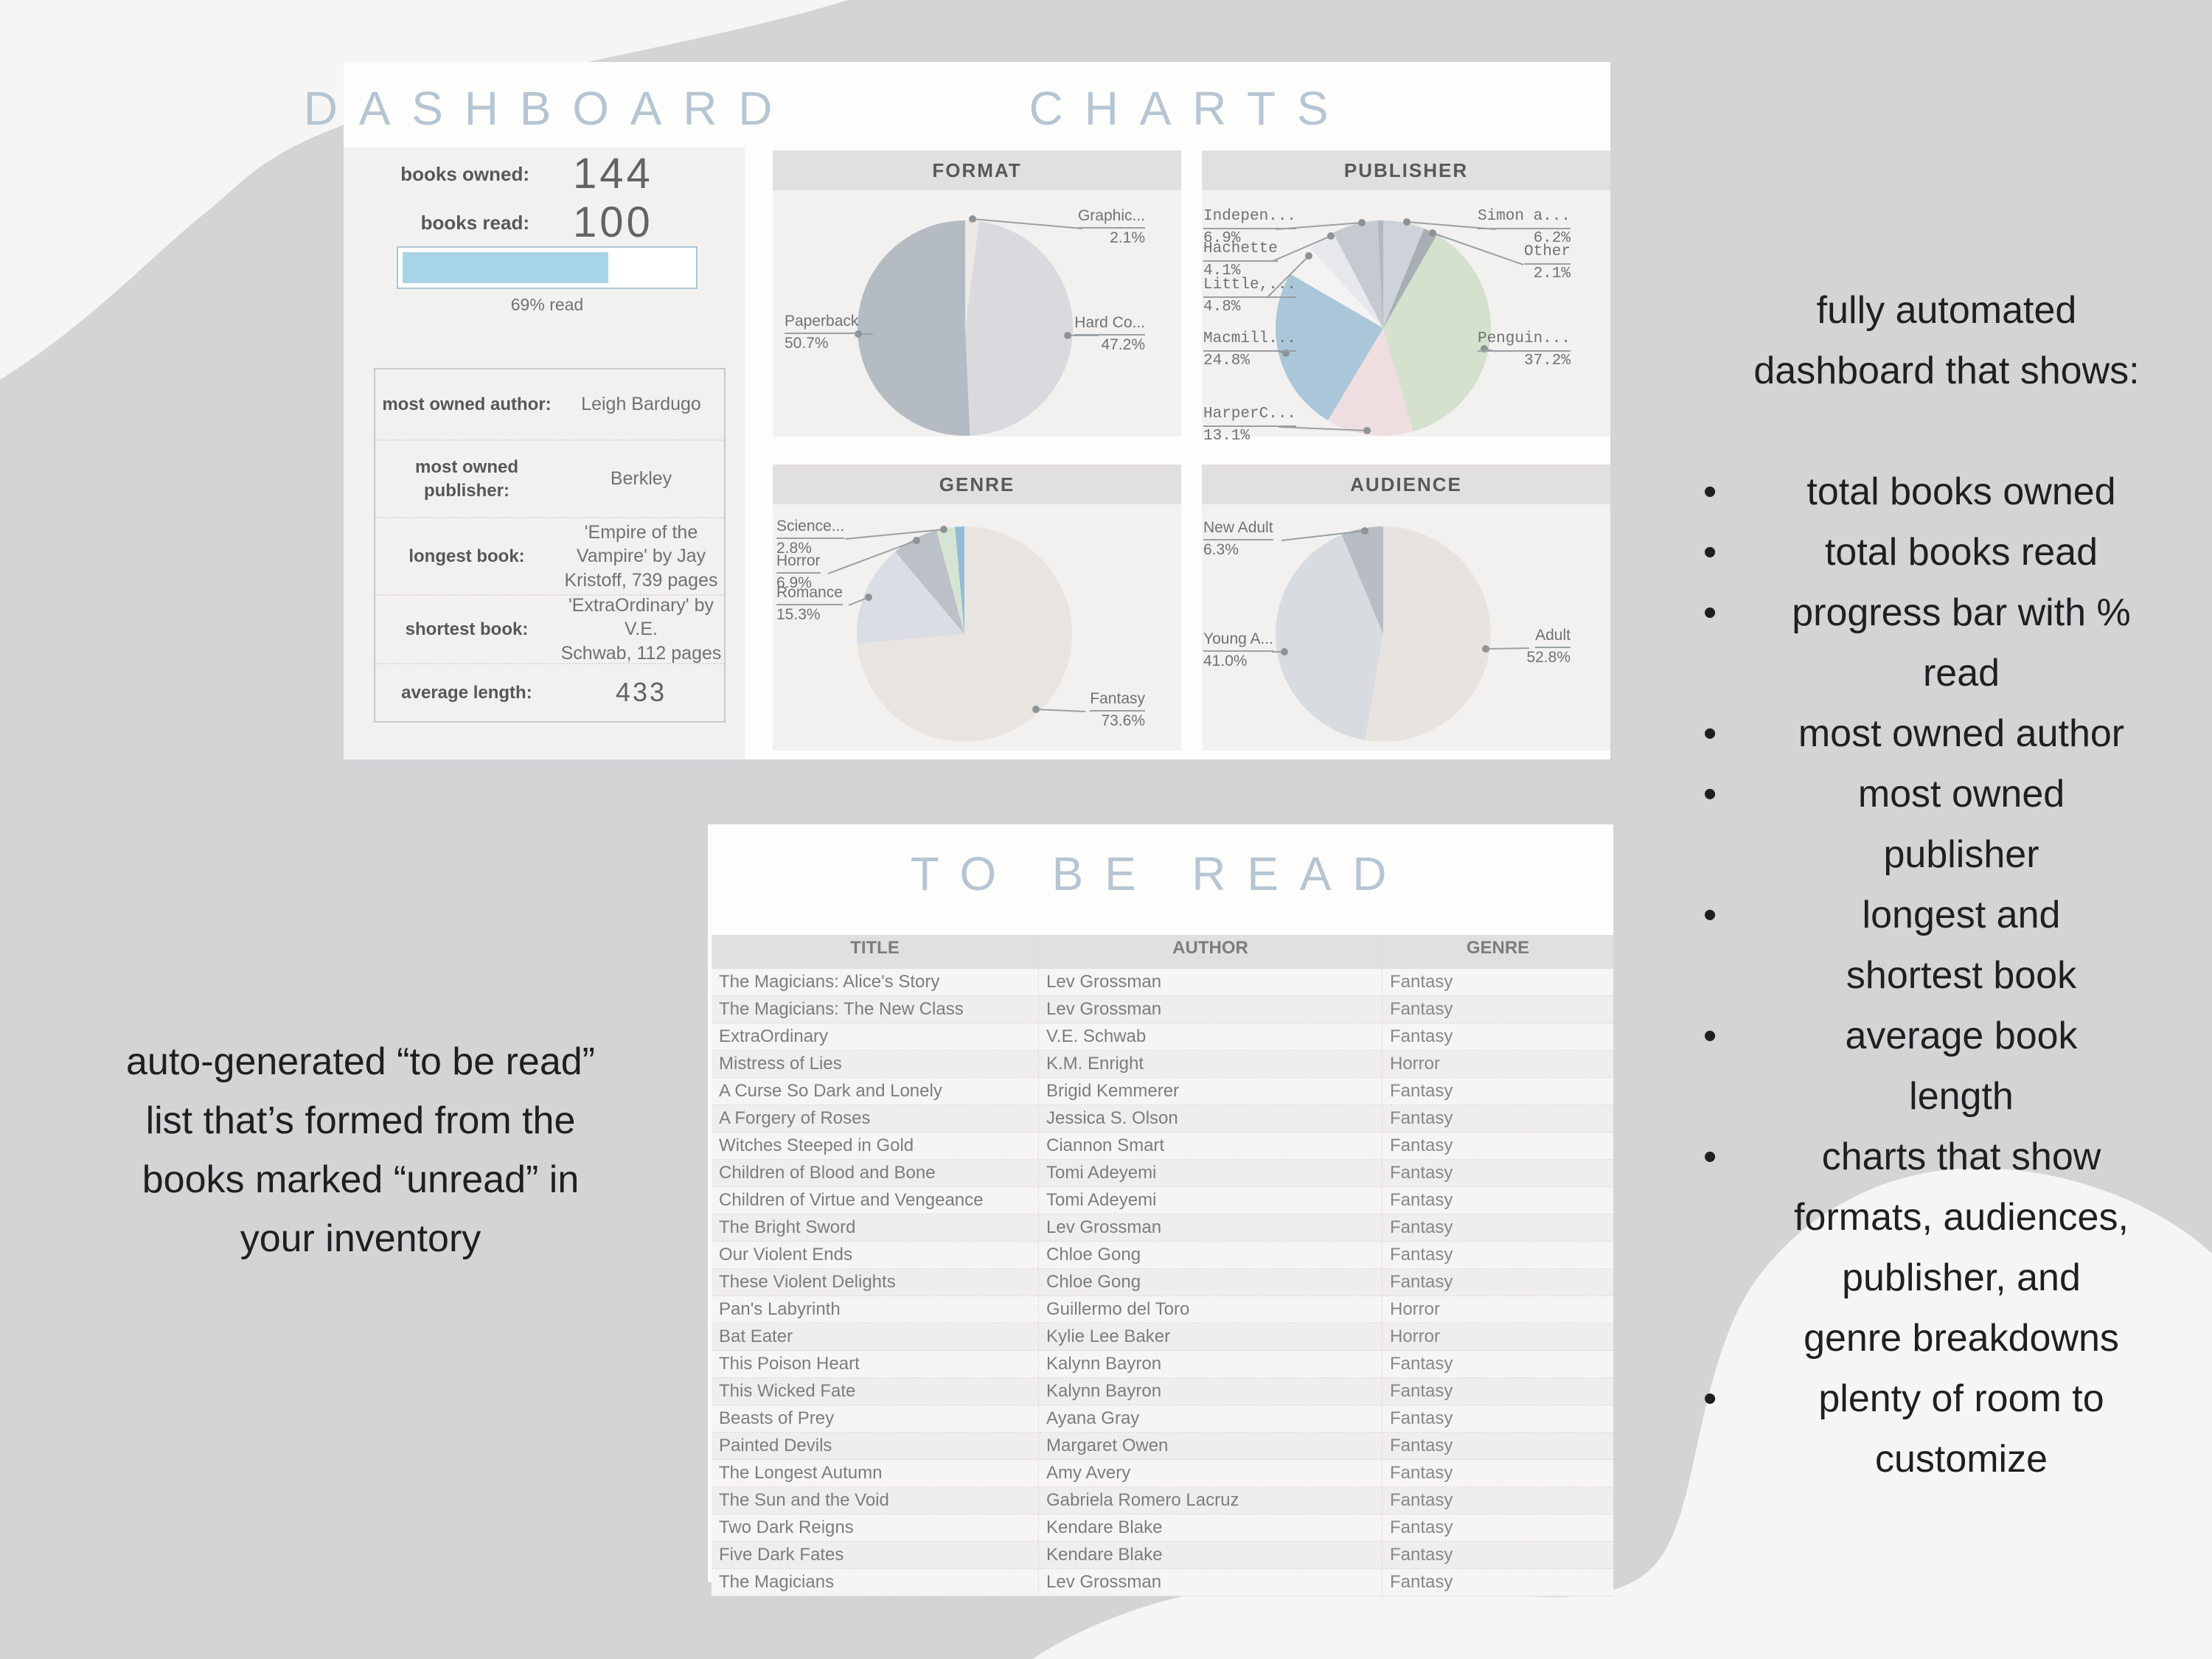  Describe the element at coordinates (1210, 1146) in the screenshot. I see `tbr-cell-author: Ciannon Smart` at that location.